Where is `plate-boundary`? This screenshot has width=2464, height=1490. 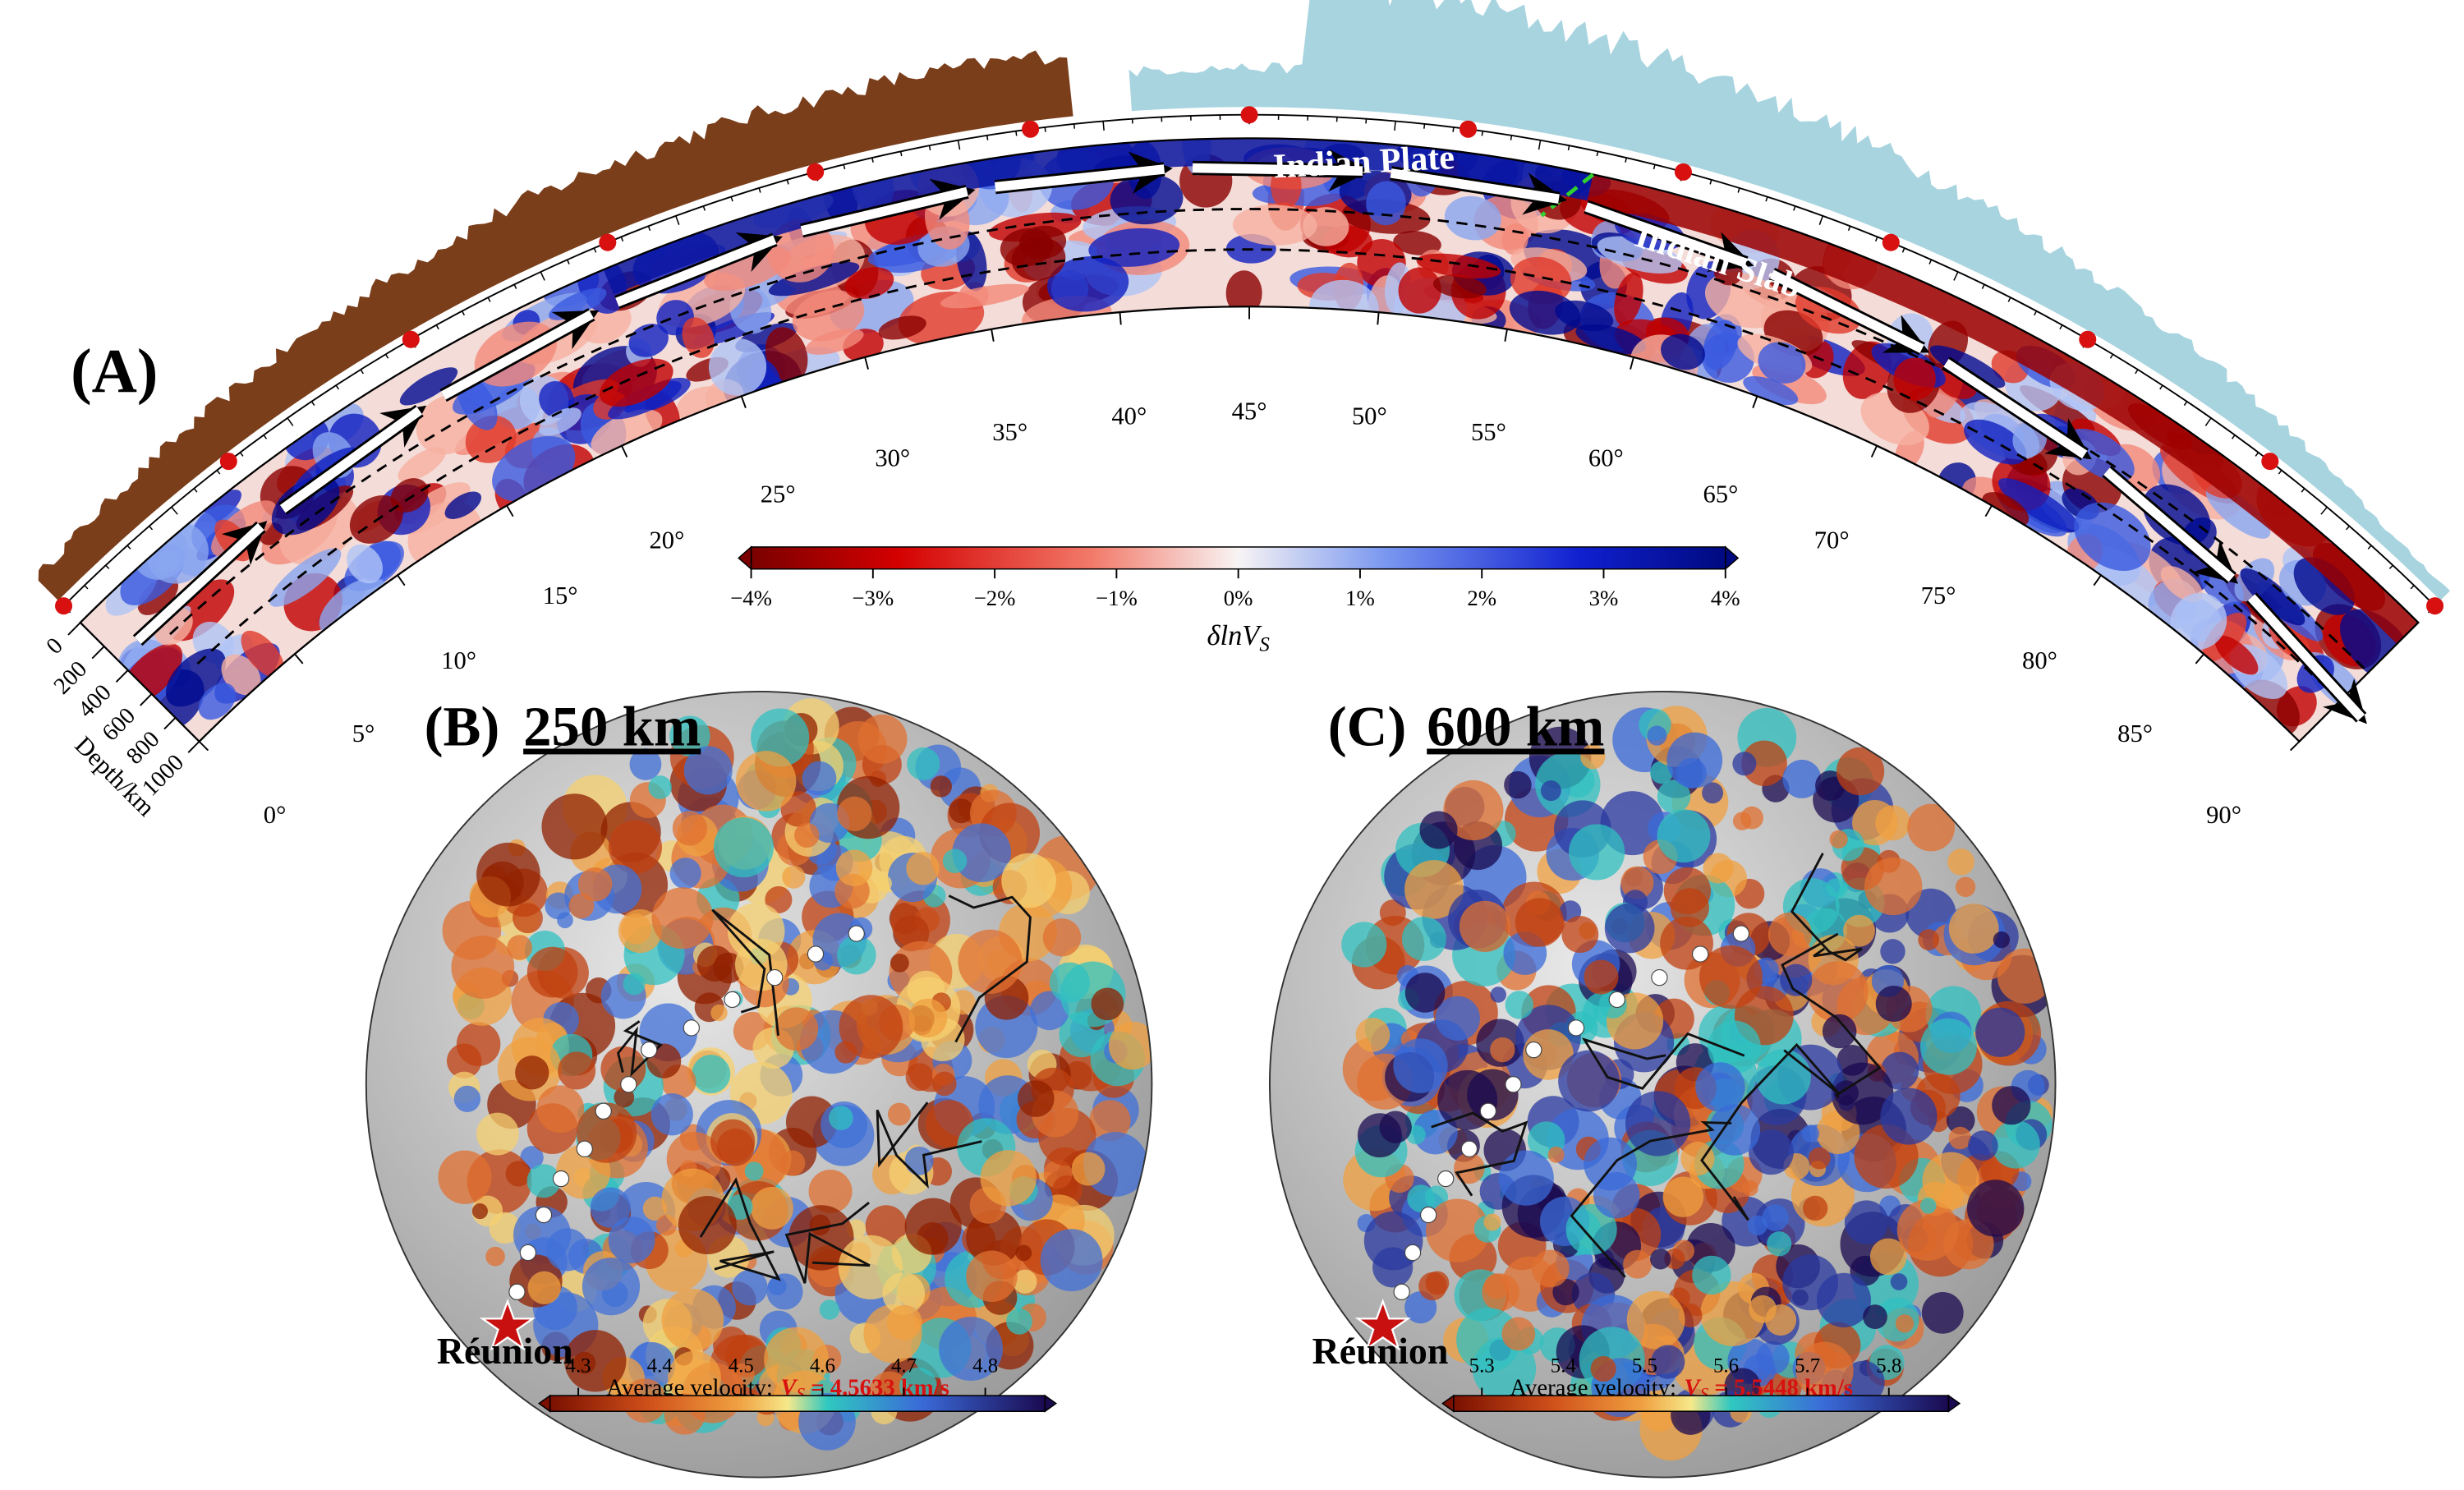
plate-boundary is located at coordinates (640, 1049).